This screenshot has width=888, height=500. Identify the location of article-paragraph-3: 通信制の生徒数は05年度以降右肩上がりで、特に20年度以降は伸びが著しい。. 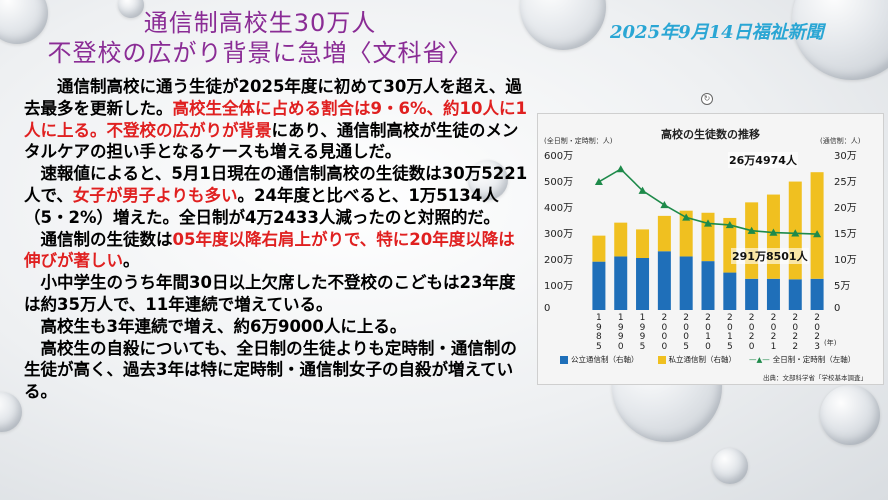
(276, 251).